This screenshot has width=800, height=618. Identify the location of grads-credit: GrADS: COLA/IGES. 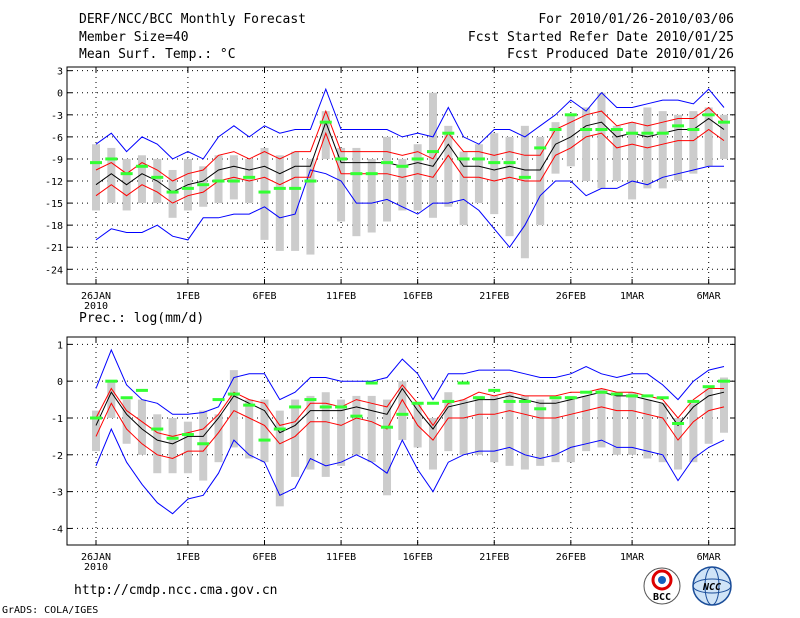
(50, 610).